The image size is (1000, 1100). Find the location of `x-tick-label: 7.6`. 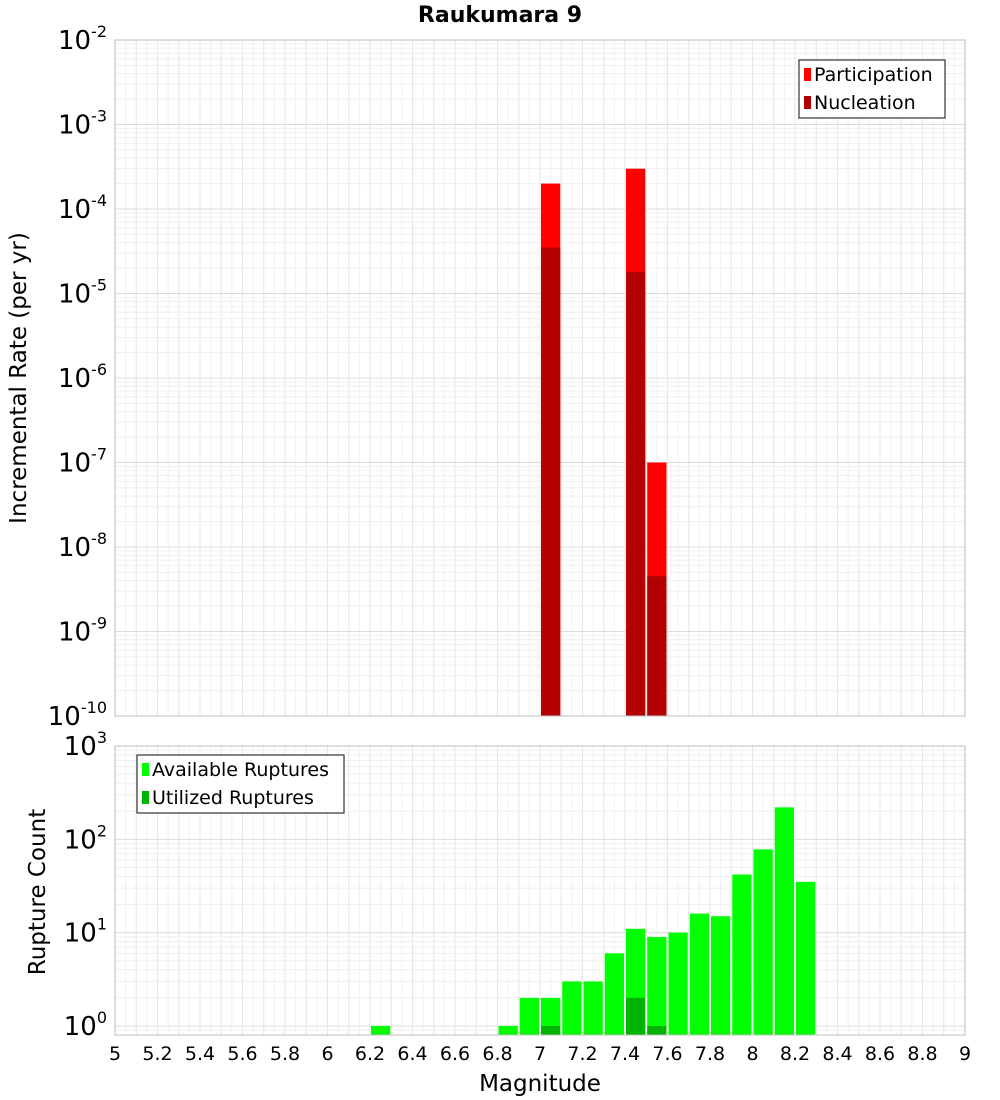

x-tick-label: 7.6 is located at coordinates (667, 1054).